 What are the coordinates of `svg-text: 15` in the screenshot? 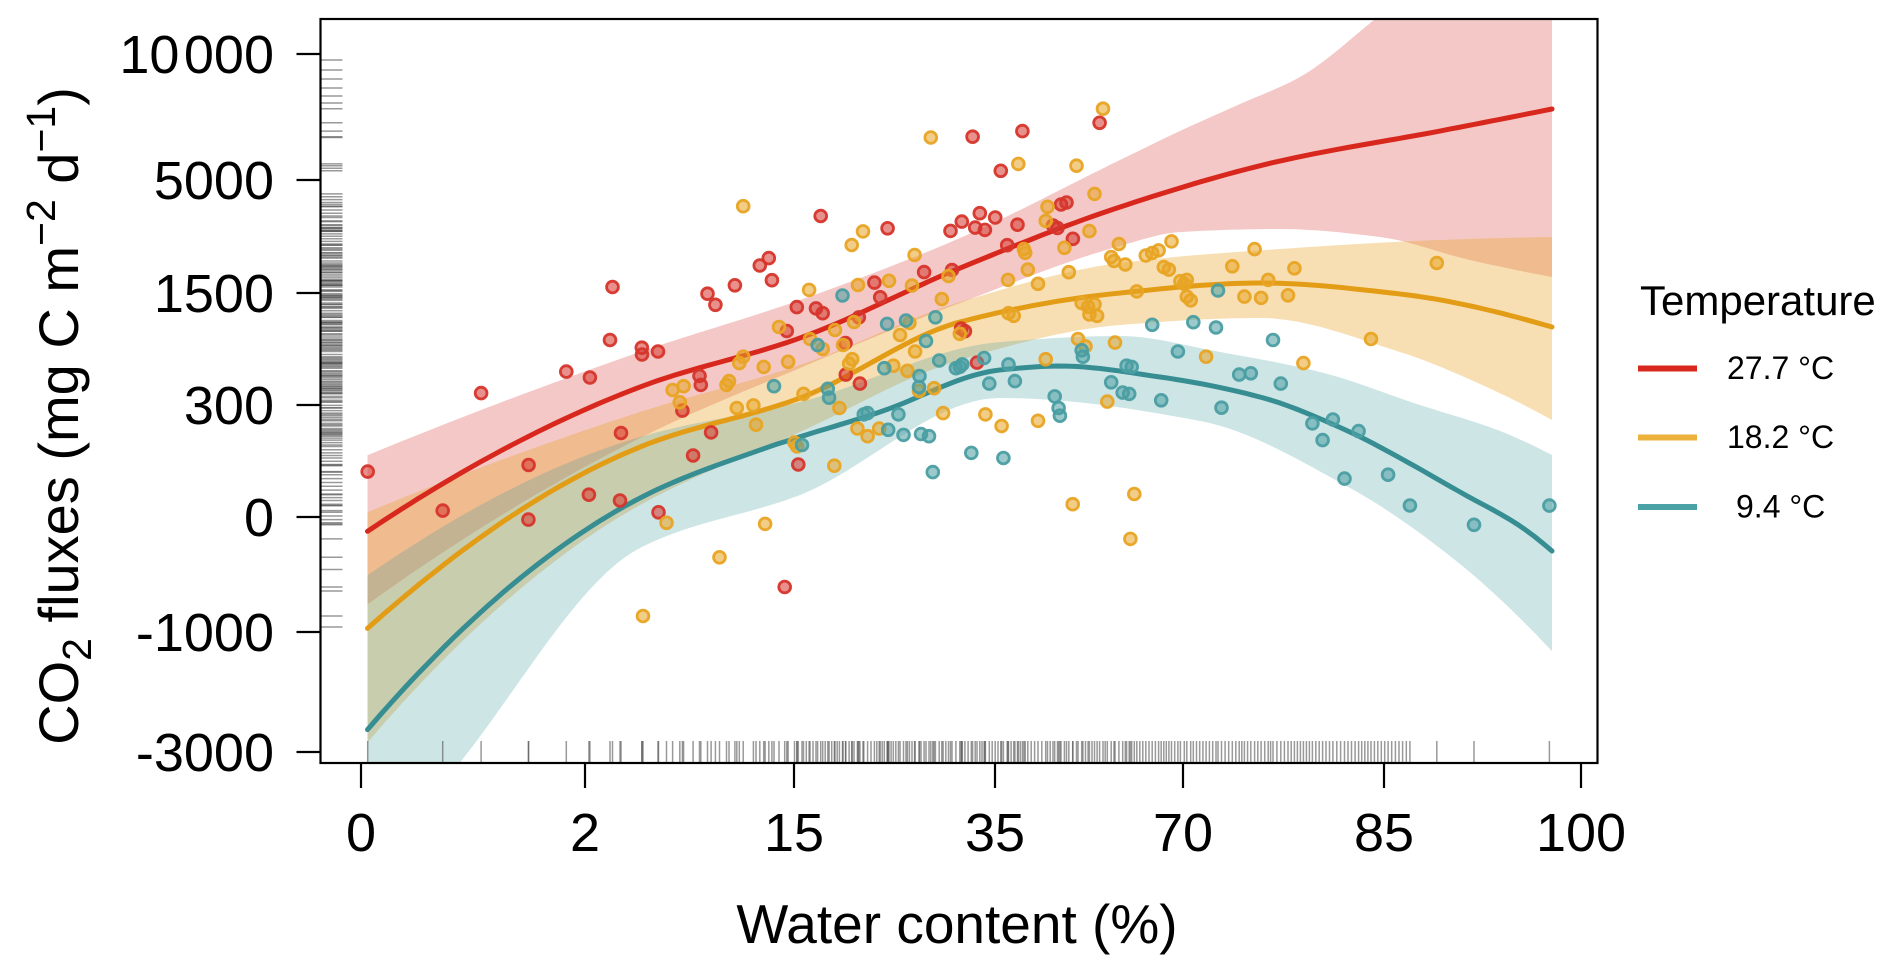 It's located at (794, 833).